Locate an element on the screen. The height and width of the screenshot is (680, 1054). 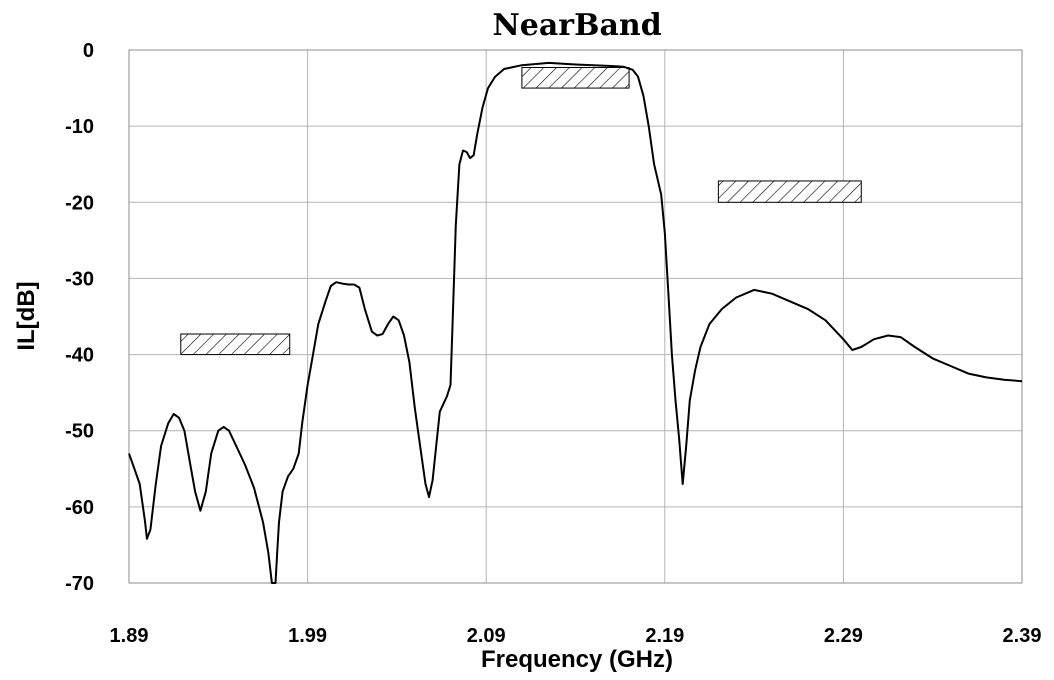
chart-title: NearBand is located at coordinates (576, 25).